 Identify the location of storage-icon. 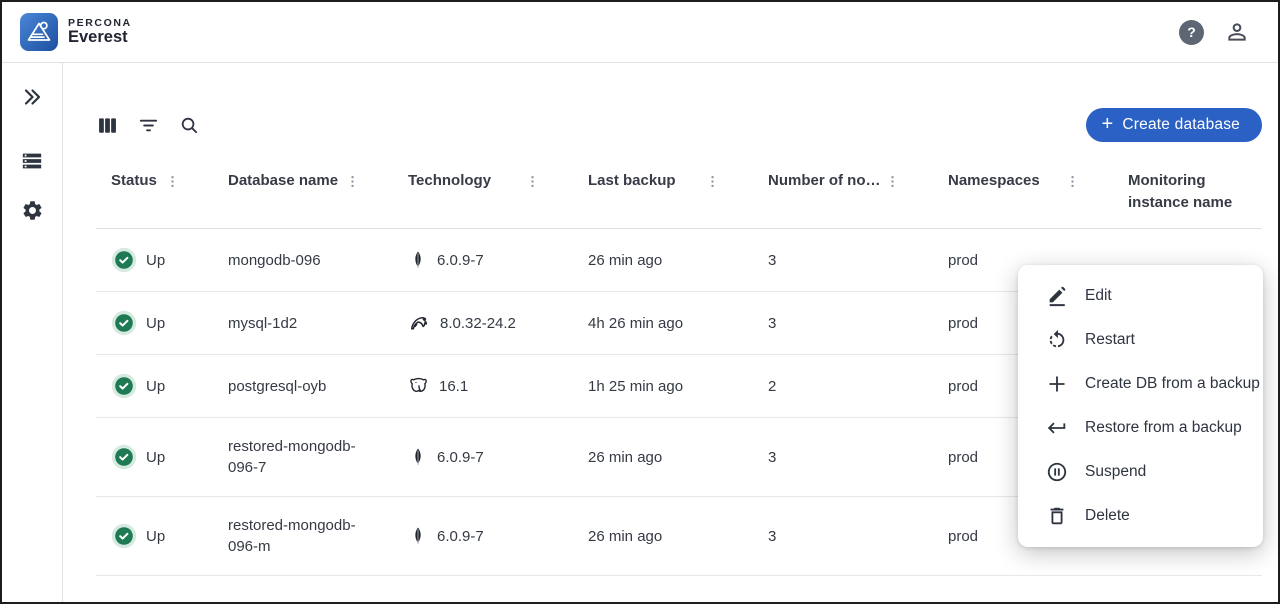
(32, 161).